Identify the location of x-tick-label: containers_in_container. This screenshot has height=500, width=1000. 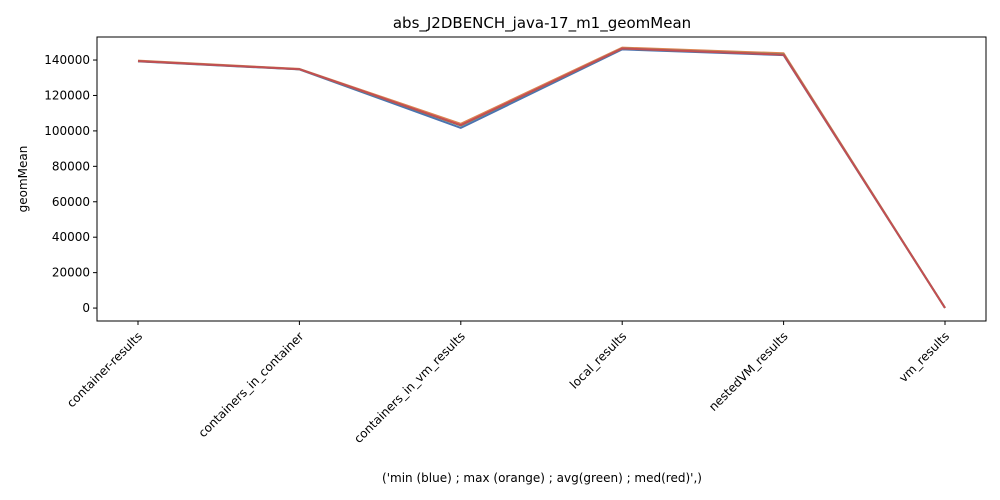
(251, 384).